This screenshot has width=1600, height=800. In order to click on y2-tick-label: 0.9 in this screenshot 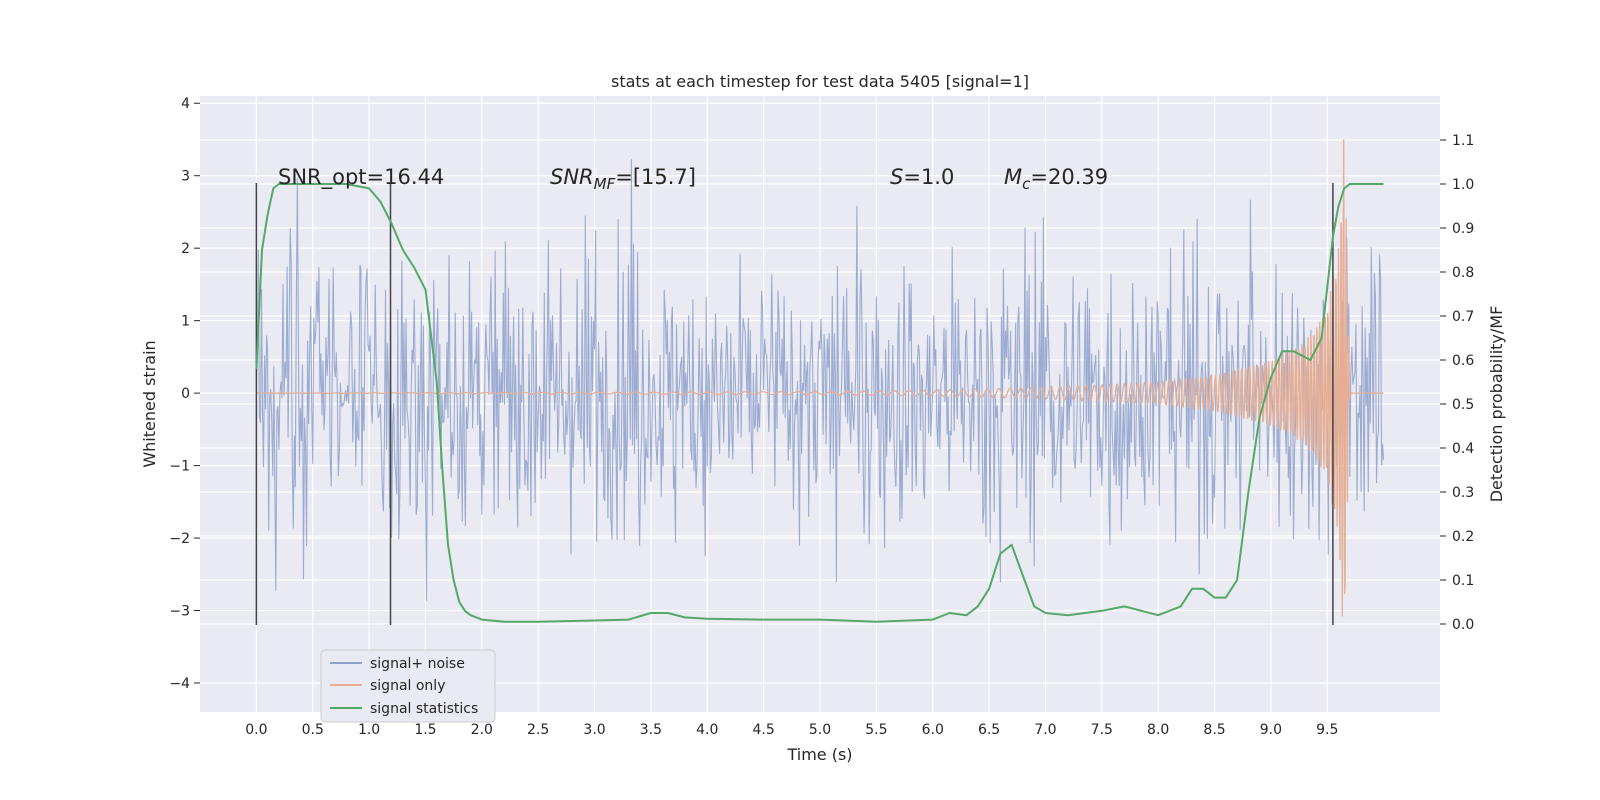, I will do `click(1463, 229)`.